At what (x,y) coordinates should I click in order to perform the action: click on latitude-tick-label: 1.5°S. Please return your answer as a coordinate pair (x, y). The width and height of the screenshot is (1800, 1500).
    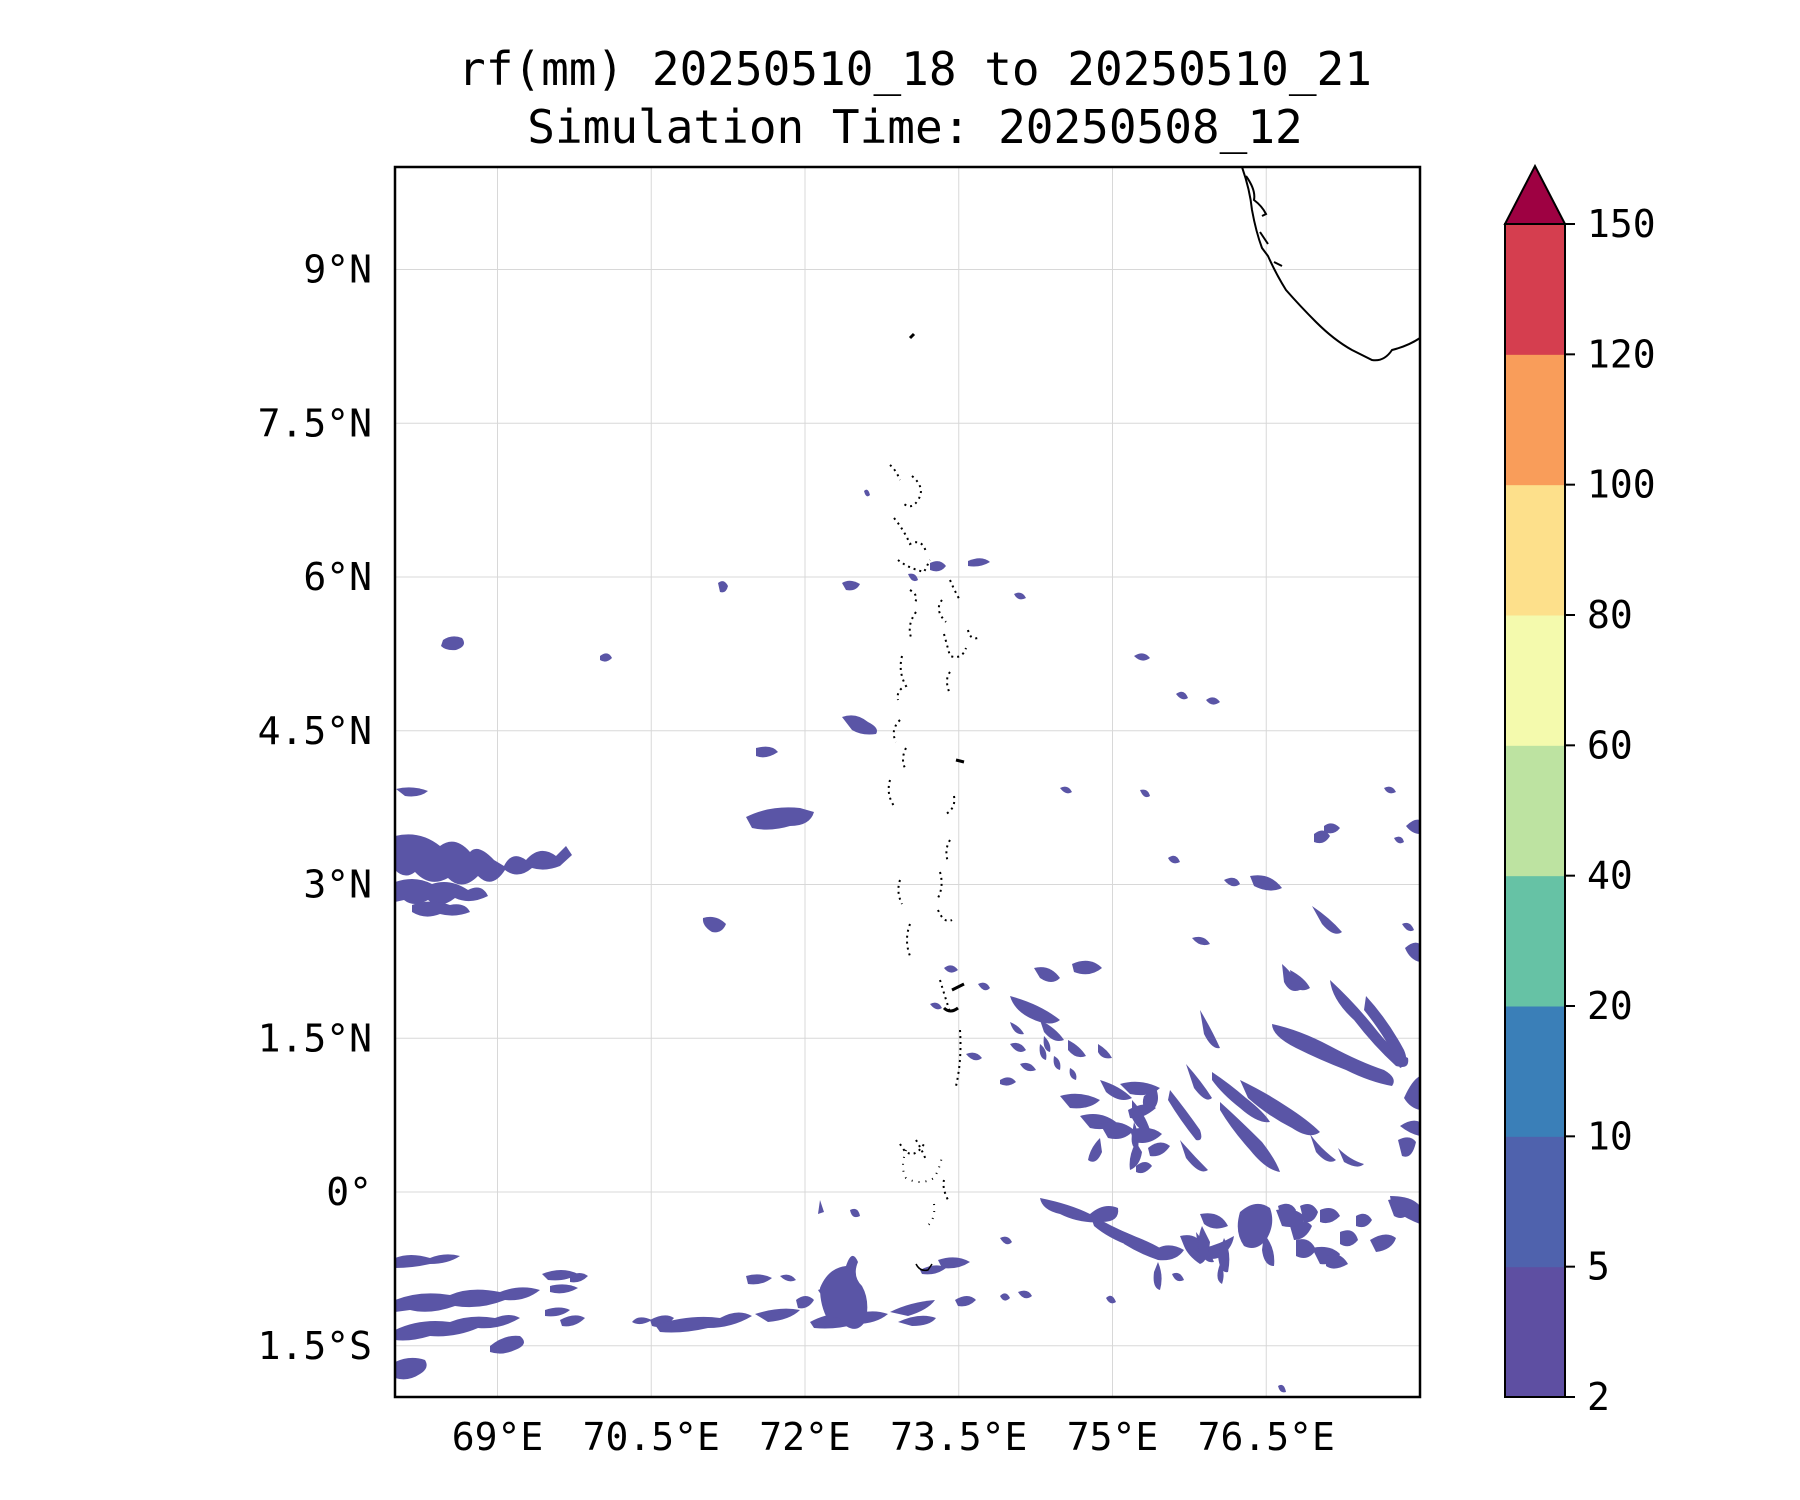
    Looking at the image, I should click on (315, 1346).